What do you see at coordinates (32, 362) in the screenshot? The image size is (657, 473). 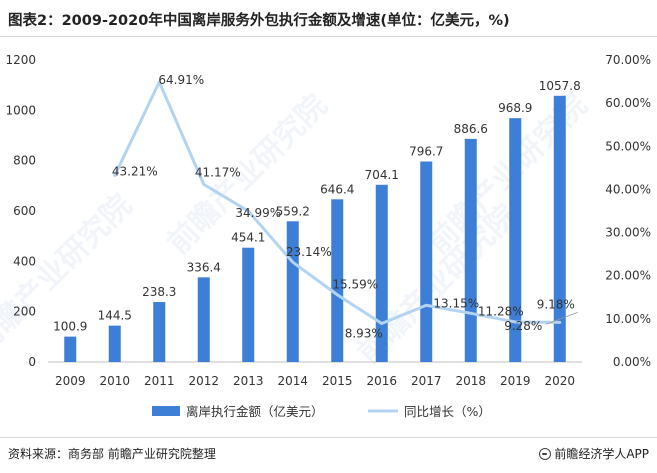 I see `y-left-tick-label: 0` at bounding box center [32, 362].